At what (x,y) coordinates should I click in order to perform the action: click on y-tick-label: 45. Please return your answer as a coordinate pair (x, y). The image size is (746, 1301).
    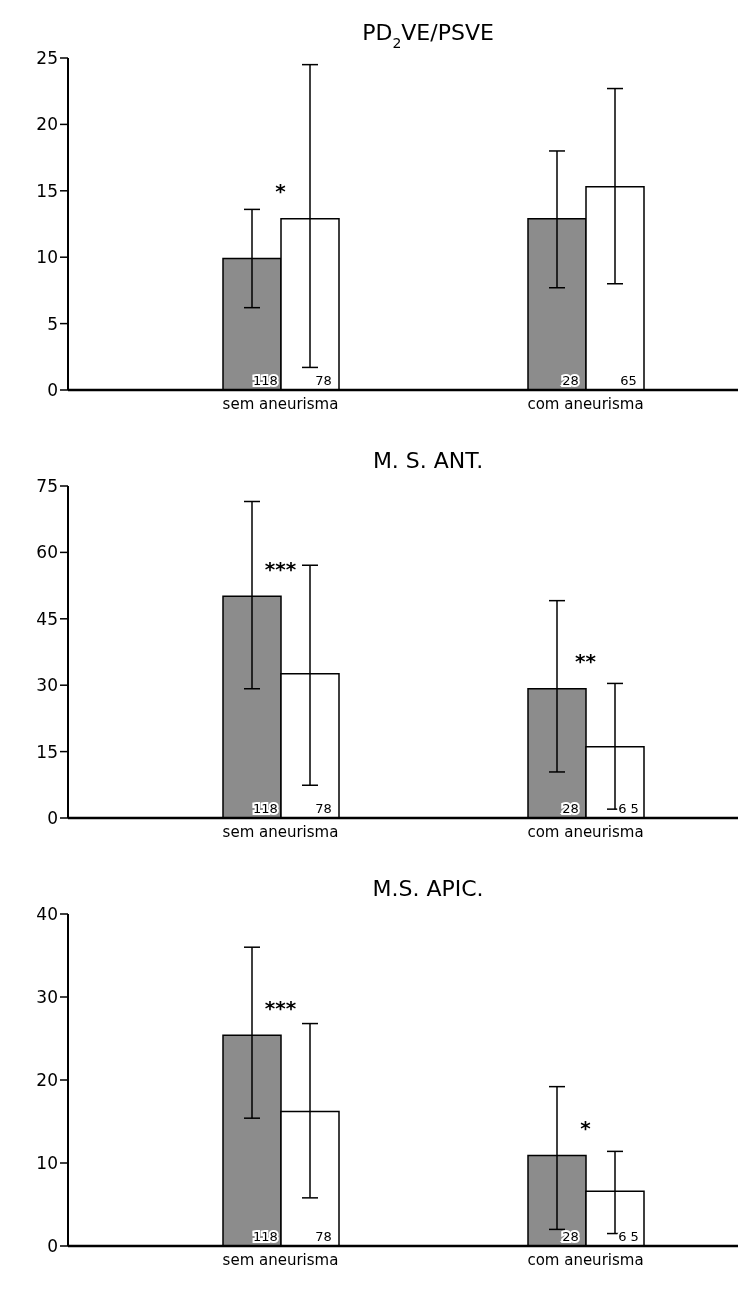
    Looking at the image, I should click on (47, 618).